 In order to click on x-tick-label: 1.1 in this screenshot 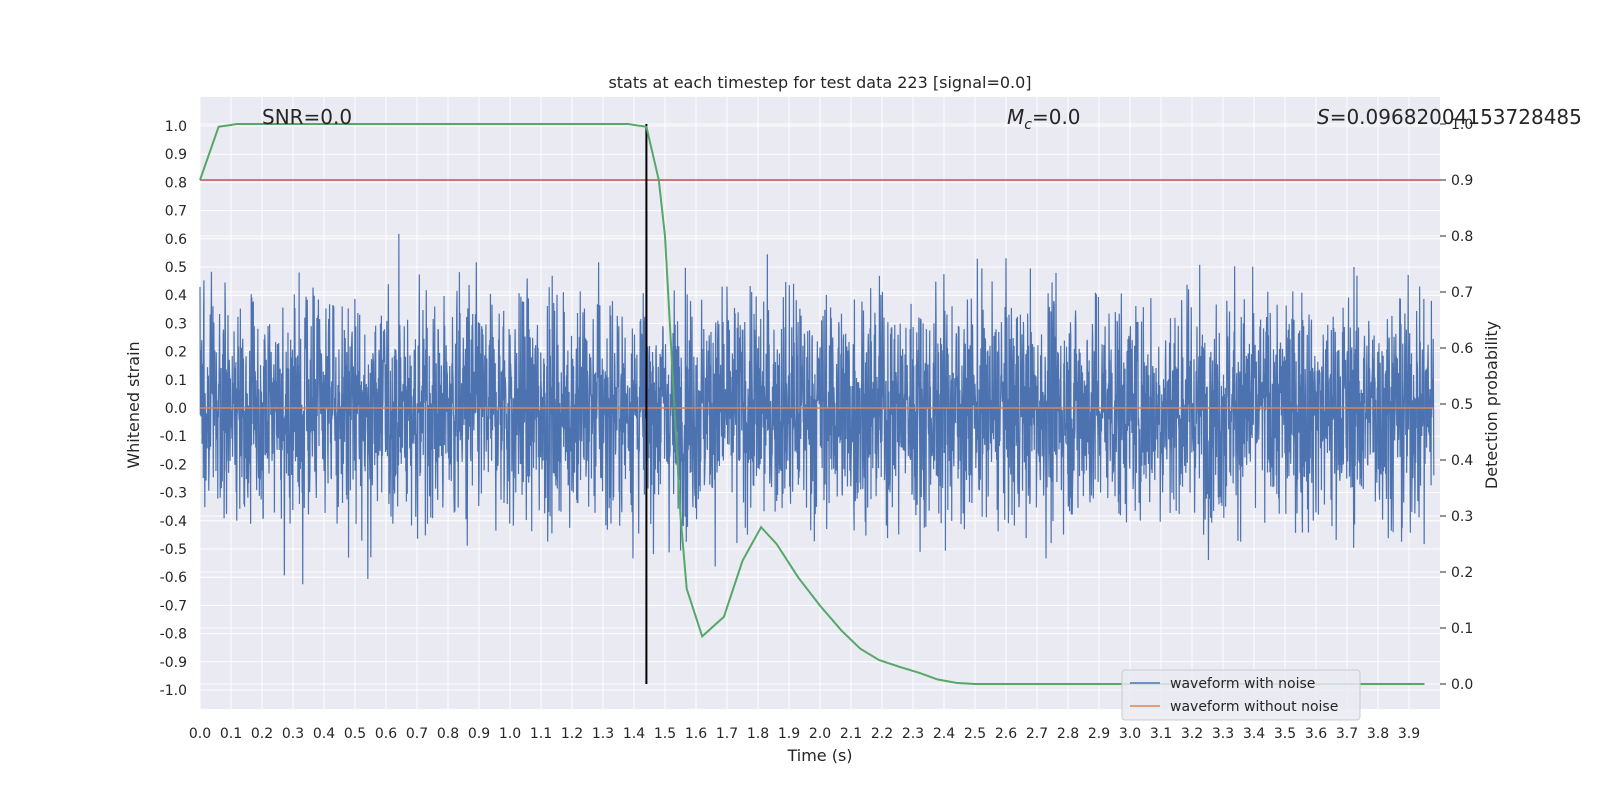, I will do `click(541, 734)`.